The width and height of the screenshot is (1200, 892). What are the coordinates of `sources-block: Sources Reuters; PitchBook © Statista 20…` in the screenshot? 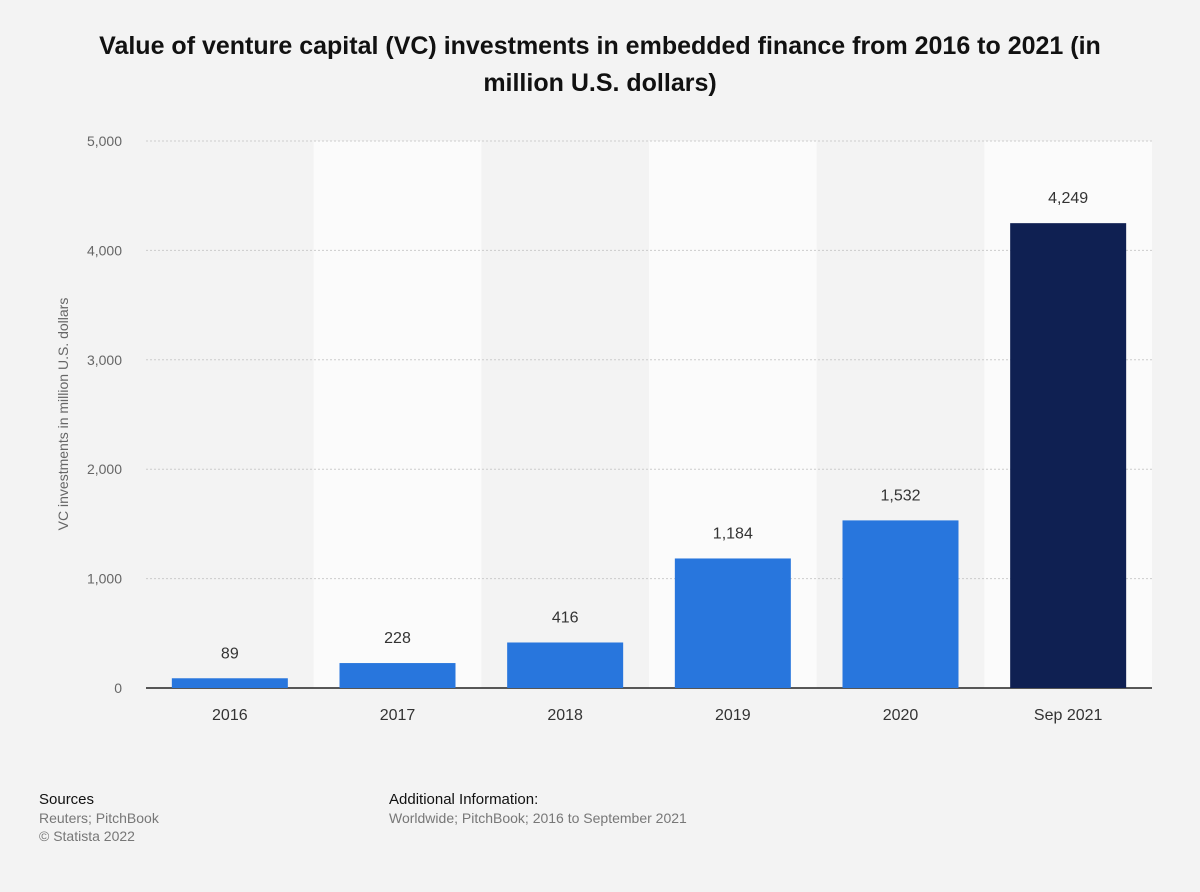 It's located at (99, 818).